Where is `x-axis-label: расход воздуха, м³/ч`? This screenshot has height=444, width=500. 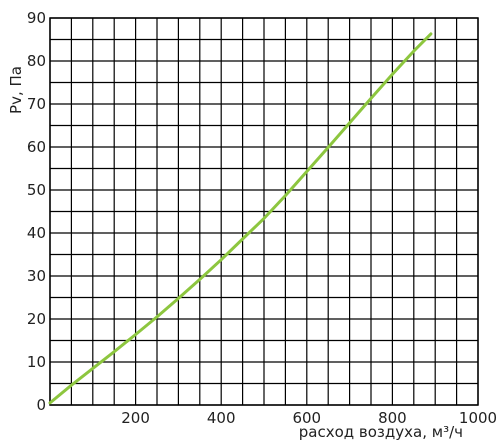
x-axis-label: расход воздуха, м³/ч is located at coordinates (381, 432).